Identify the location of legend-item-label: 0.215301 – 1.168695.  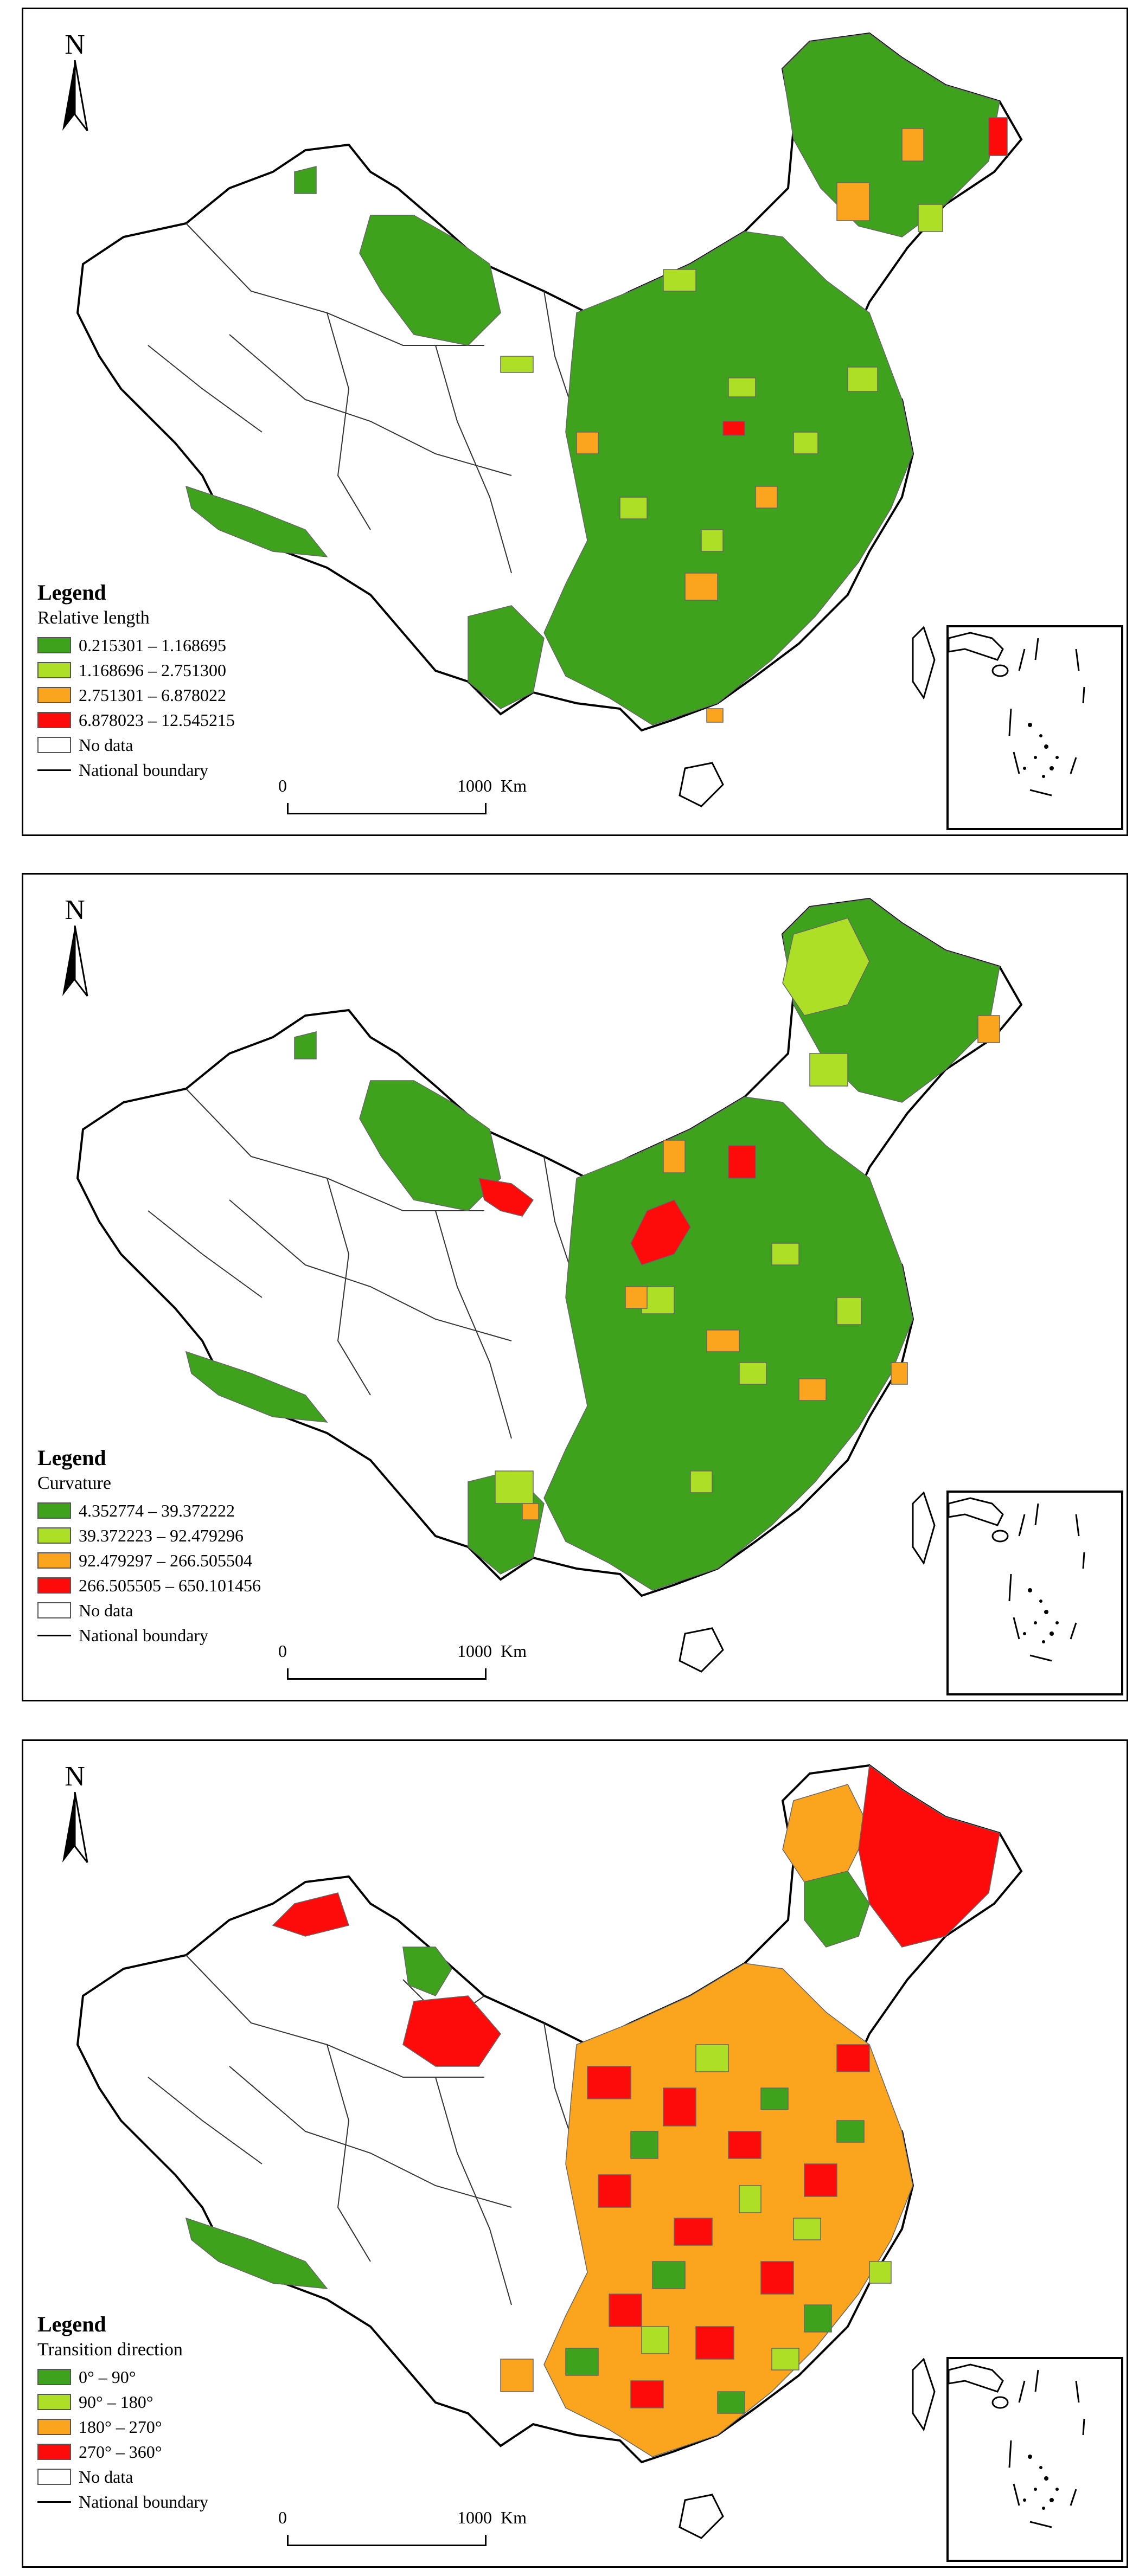
(152, 645).